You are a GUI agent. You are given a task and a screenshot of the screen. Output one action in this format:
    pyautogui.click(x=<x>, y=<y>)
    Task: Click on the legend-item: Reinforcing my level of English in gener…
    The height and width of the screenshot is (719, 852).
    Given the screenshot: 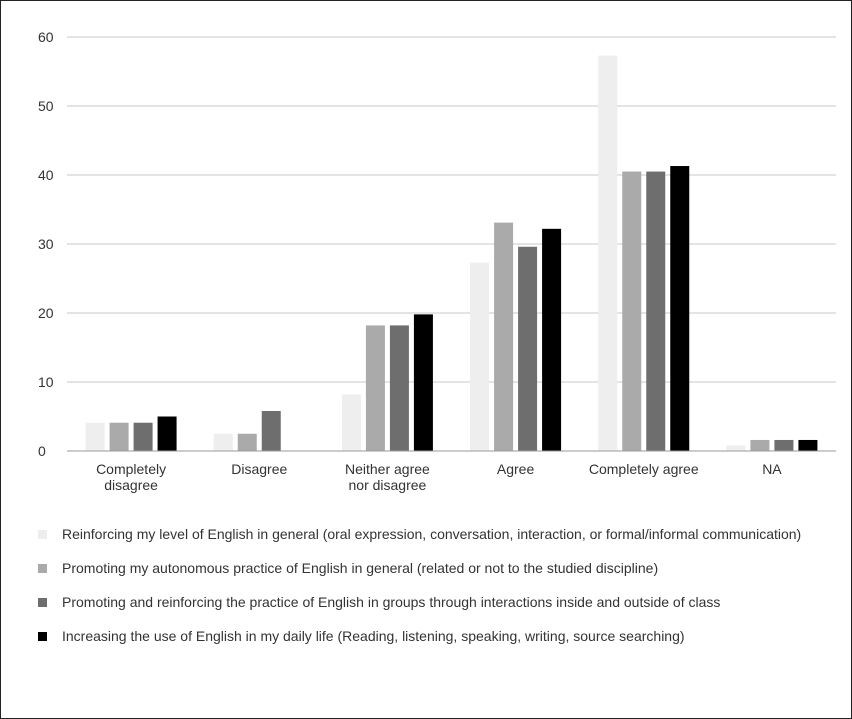 What is the action you would take?
    pyautogui.click(x=433, y=534)
    